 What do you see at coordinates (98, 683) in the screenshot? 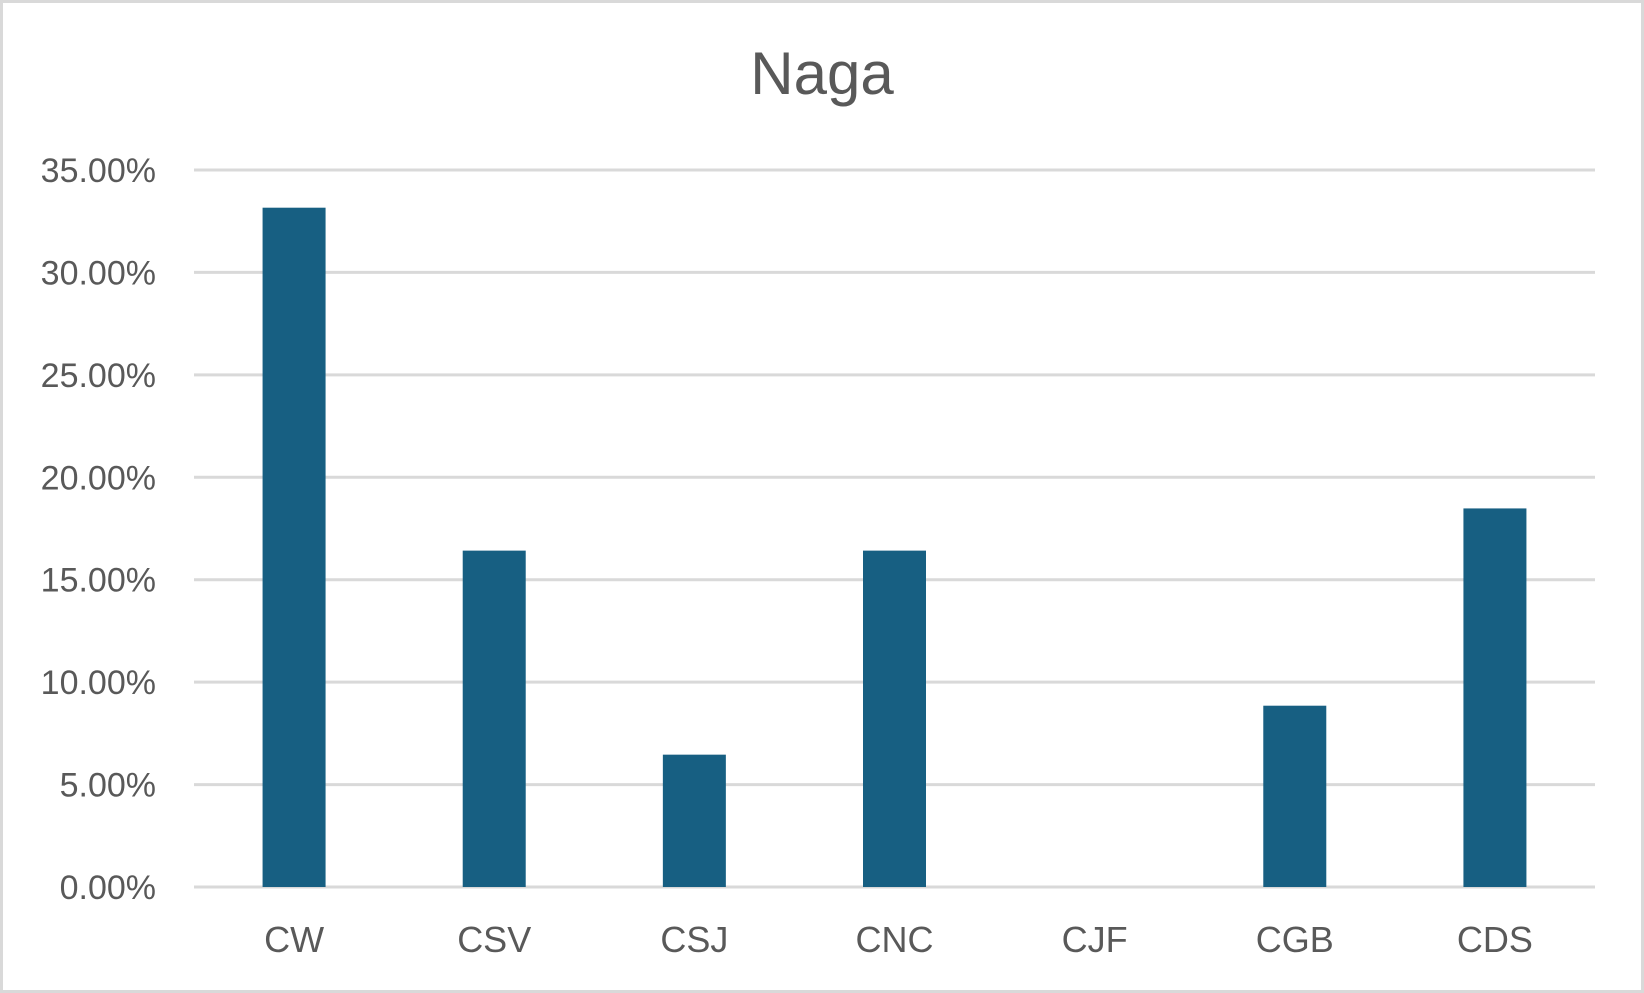
I see `y-tick-label: 10.00%` at bounding box center [98, 683].